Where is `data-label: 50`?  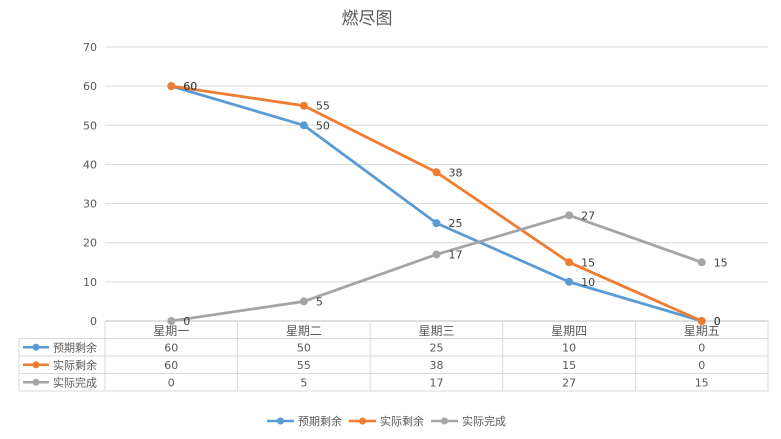 data-label: 50 is located at coordinates (323, 125).